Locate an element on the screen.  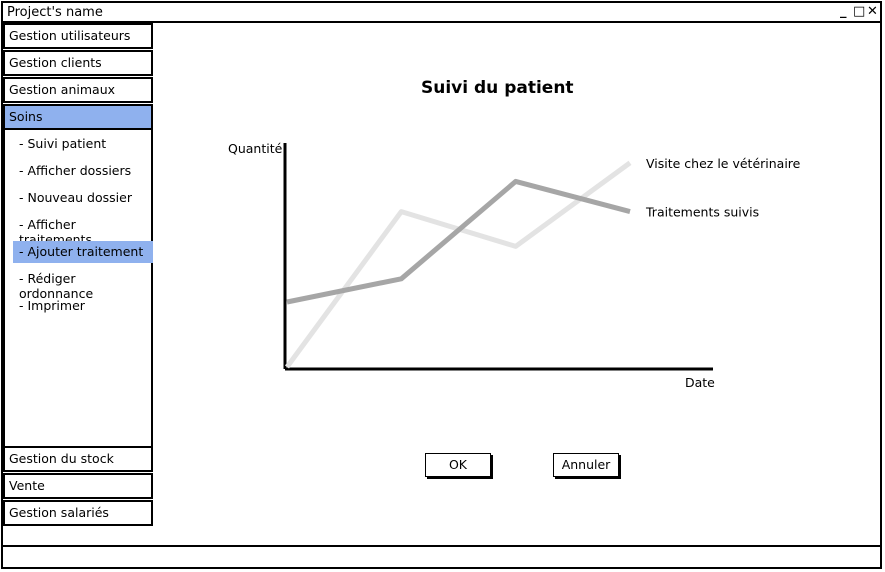
minimize-icon: _ is located at coordinates (843, 11).